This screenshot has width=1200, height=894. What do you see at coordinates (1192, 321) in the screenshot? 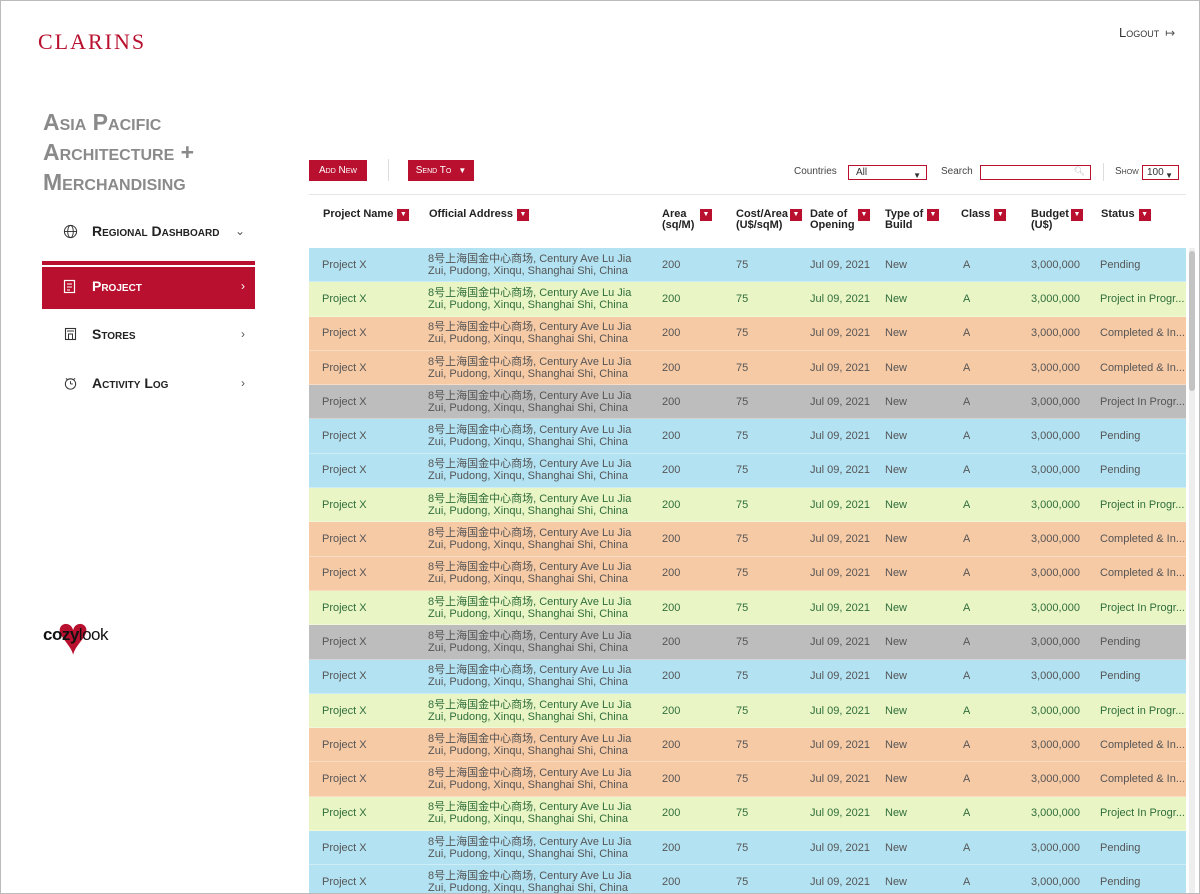
I see `scrollbar-thumb` at bounding box center [1192, 321].